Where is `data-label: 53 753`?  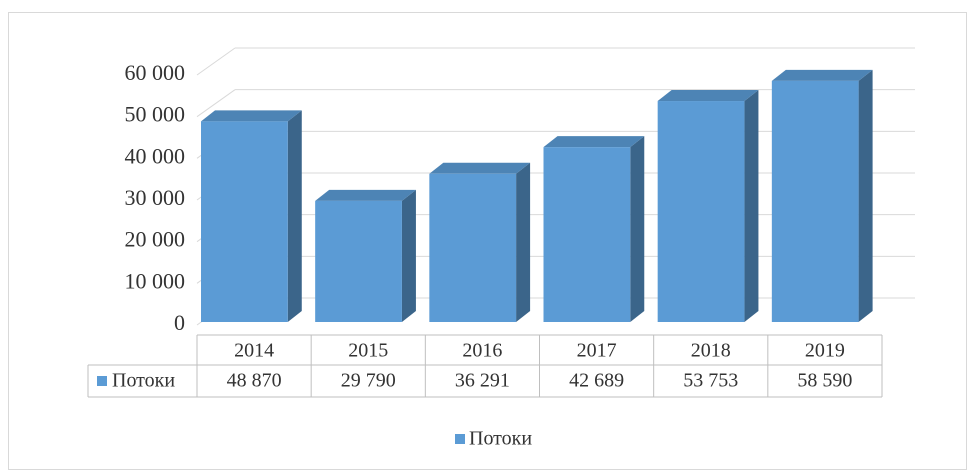
data-label: 53 753 is located at coordinates (710, 381).